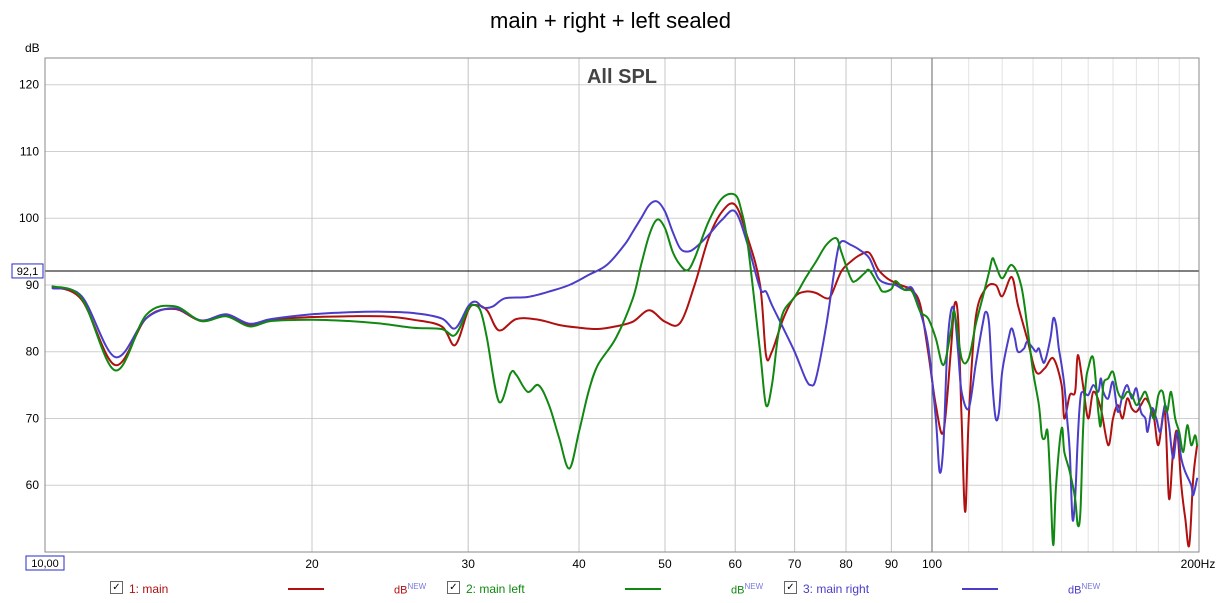  Describe the element at coordinates (495, 589) in the screenshot. I see `legend-label-main-left: 2: main left` at that location.